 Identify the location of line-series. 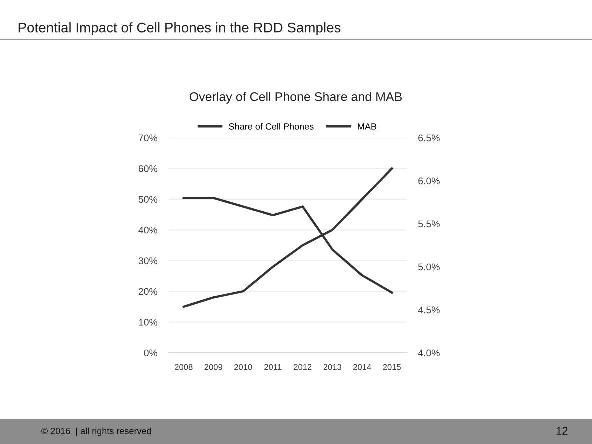
(288, 238).